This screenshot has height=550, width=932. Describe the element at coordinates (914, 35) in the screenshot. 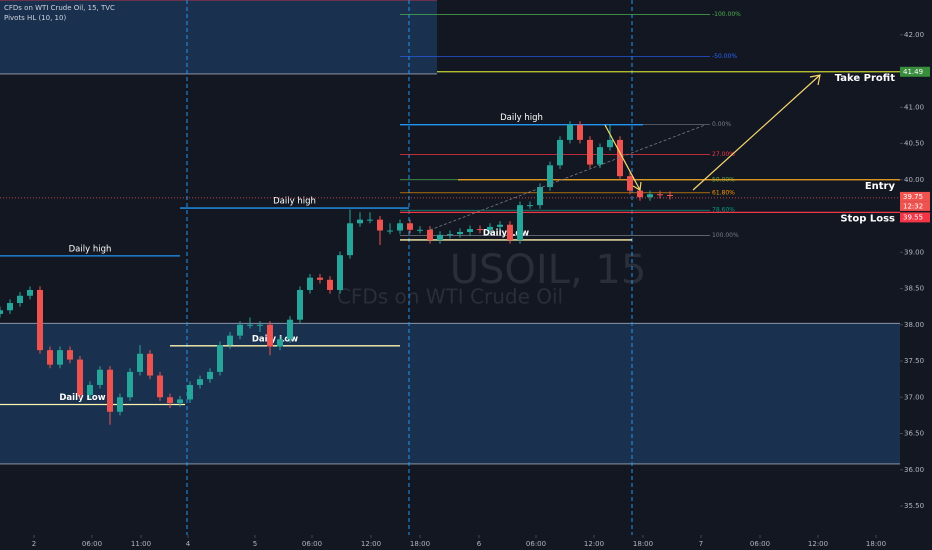

I see `y-tick-label: 42.00` at that location.